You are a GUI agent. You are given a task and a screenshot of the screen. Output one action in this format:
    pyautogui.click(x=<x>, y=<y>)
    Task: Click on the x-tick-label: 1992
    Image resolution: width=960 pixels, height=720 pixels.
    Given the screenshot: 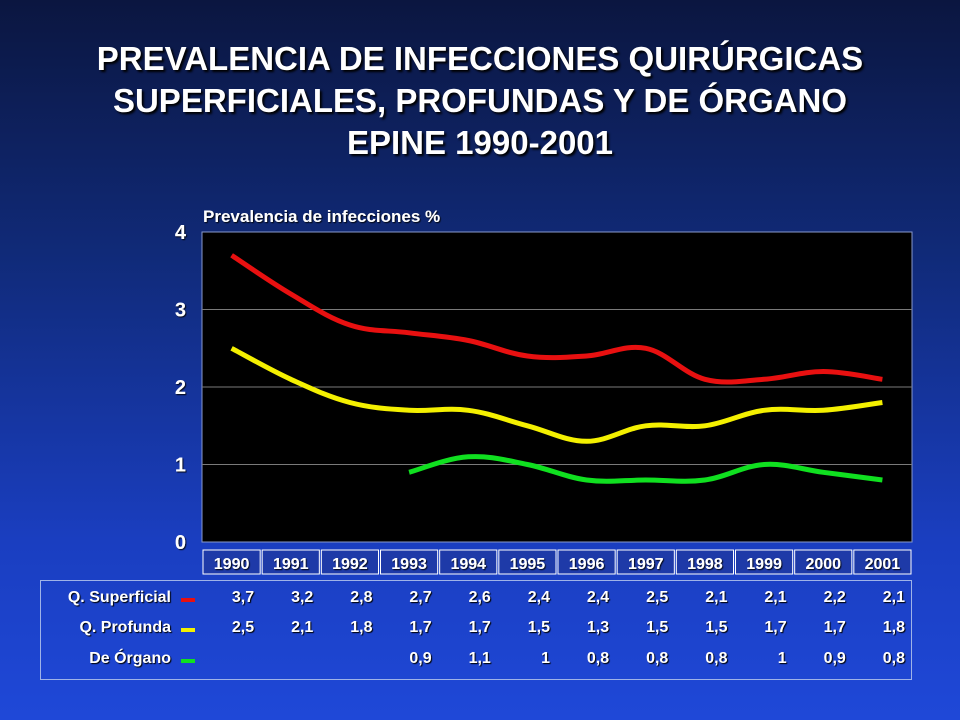 What is the action you would take?
    pyautogui.click(x=350, y=564)
    